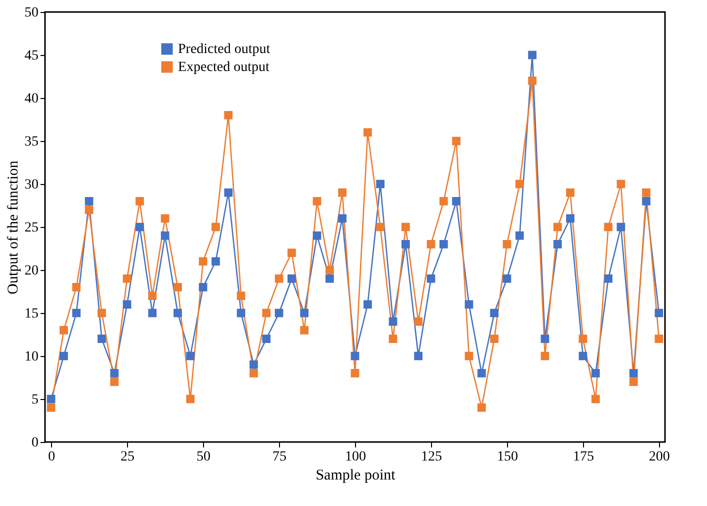 The image size is (707, 506). Describe the element at coordinates (431, 457) in the screenshot. I see `x-tick-label: 125` at that location.